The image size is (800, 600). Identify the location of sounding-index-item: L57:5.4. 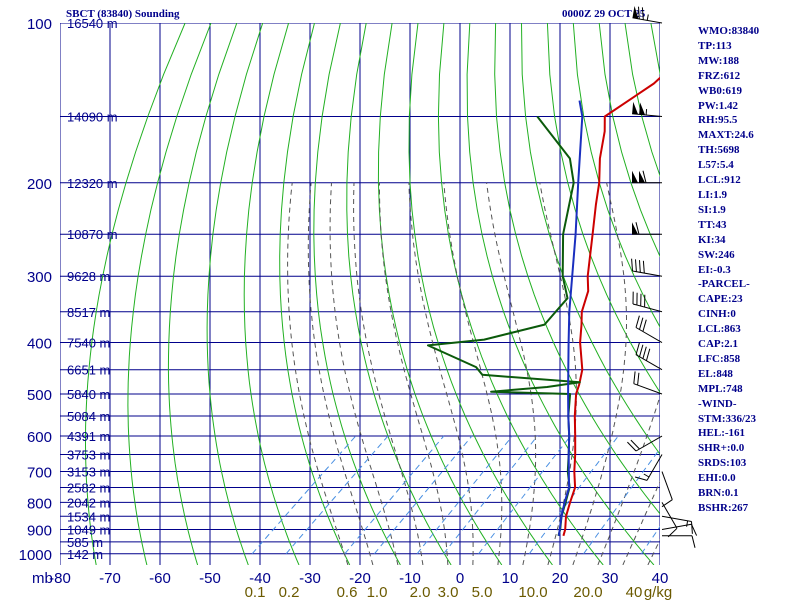
(716, 165).